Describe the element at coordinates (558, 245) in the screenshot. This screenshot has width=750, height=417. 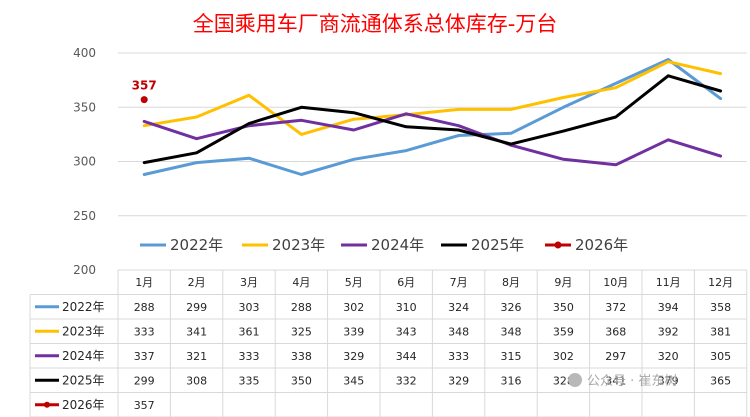
I see `legend-marker` at that location.